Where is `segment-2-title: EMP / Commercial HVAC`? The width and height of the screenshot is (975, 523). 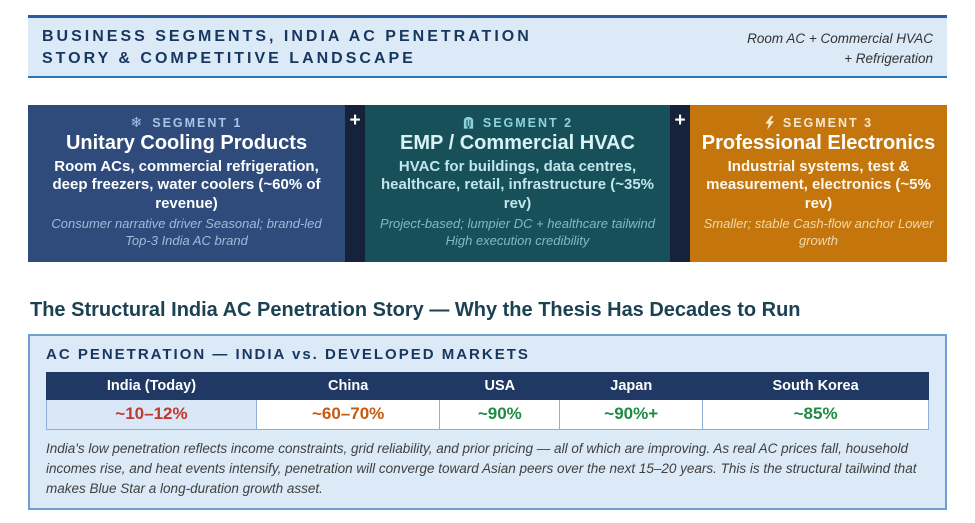 segment-2-title: EMP / Commercial HVAC is located at coordinates (517, 143).